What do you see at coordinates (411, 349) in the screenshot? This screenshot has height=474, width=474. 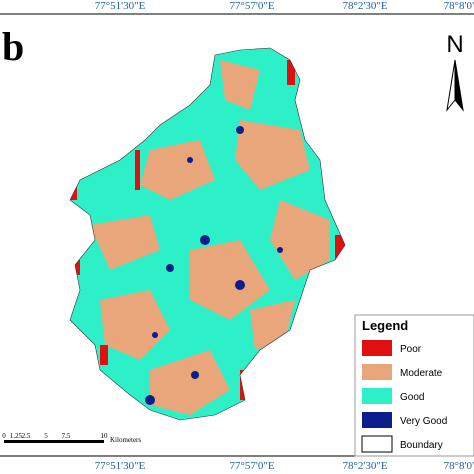 I see `legend-label: Poor` at bounding box center [411, 349].